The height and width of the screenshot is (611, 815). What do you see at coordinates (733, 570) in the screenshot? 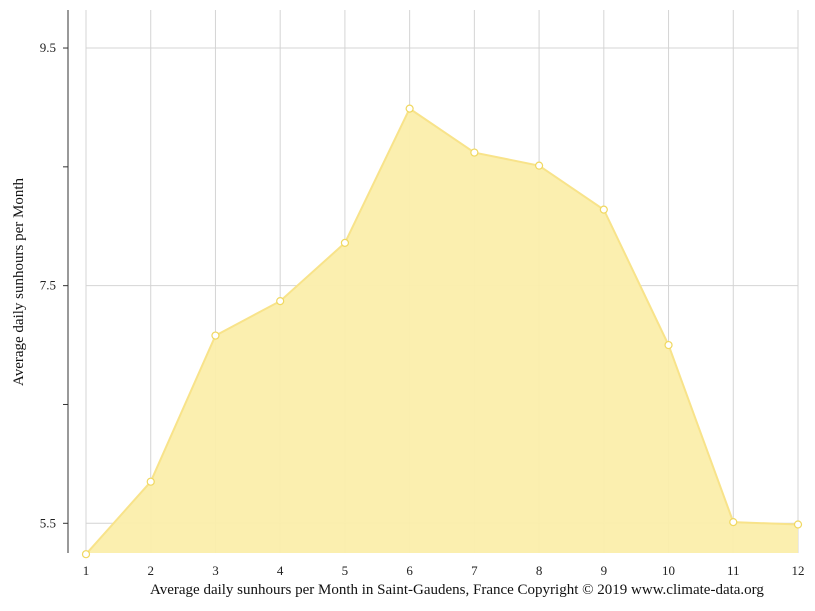
I see `x-tick-label-11: 11` at bounding box center [733, 570].